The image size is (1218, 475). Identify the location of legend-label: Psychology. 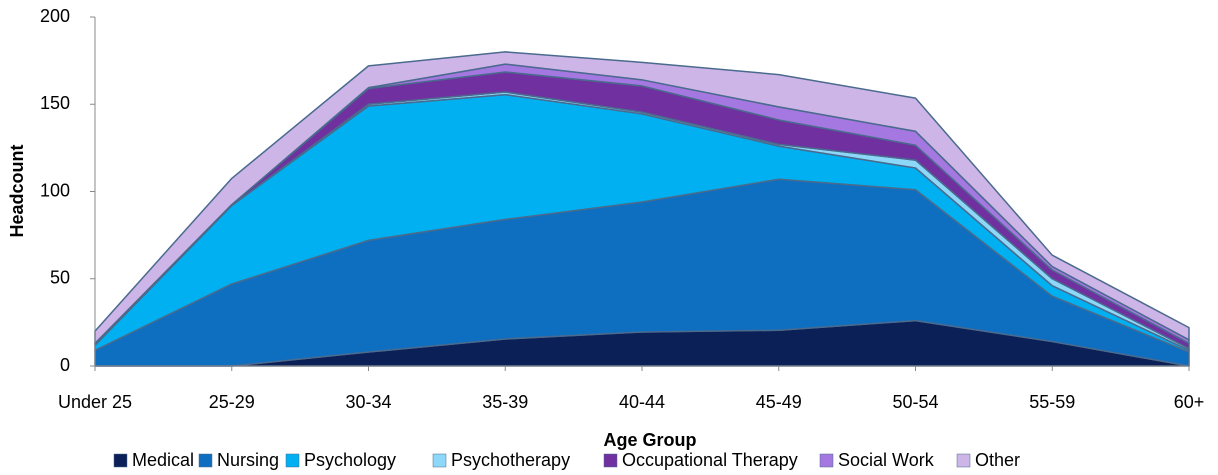
(350, 460).